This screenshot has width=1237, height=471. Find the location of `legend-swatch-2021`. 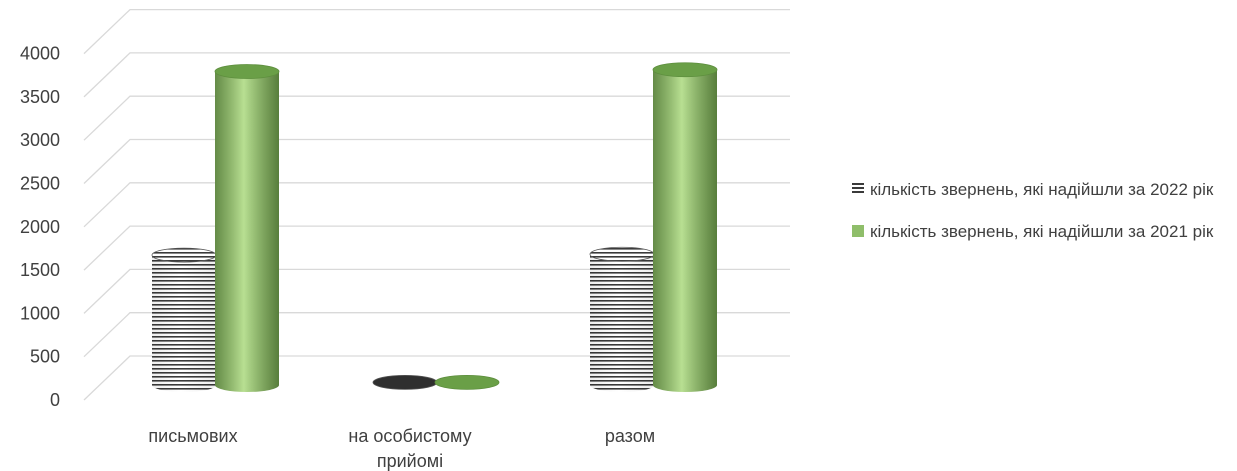

legend-swatch-2021 is located at coordinates (858, 231).